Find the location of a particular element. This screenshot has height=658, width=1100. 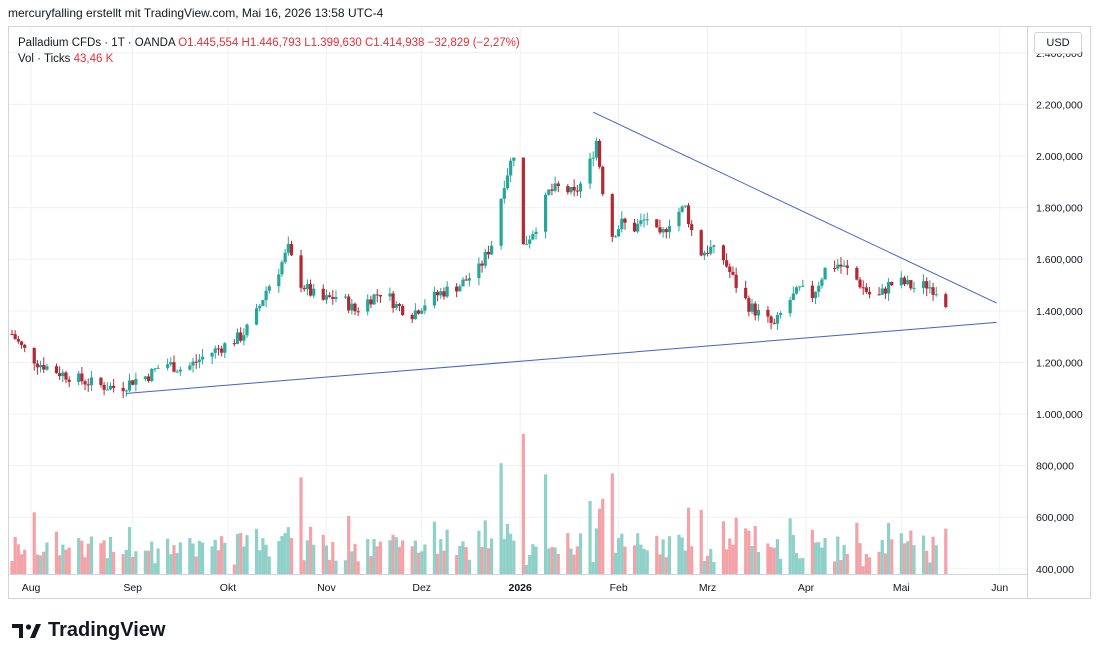

volume-label: Vol · Ticks is located at coordinates (44, 59).